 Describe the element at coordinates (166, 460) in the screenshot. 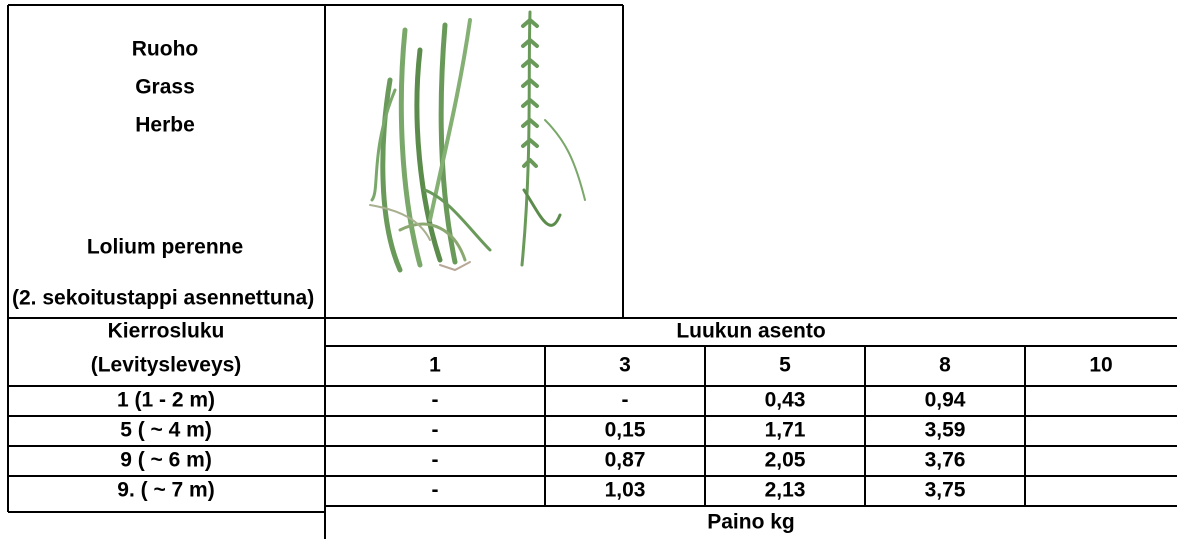

I see `row-label: 9 ( ~ 6 m)` at that location.